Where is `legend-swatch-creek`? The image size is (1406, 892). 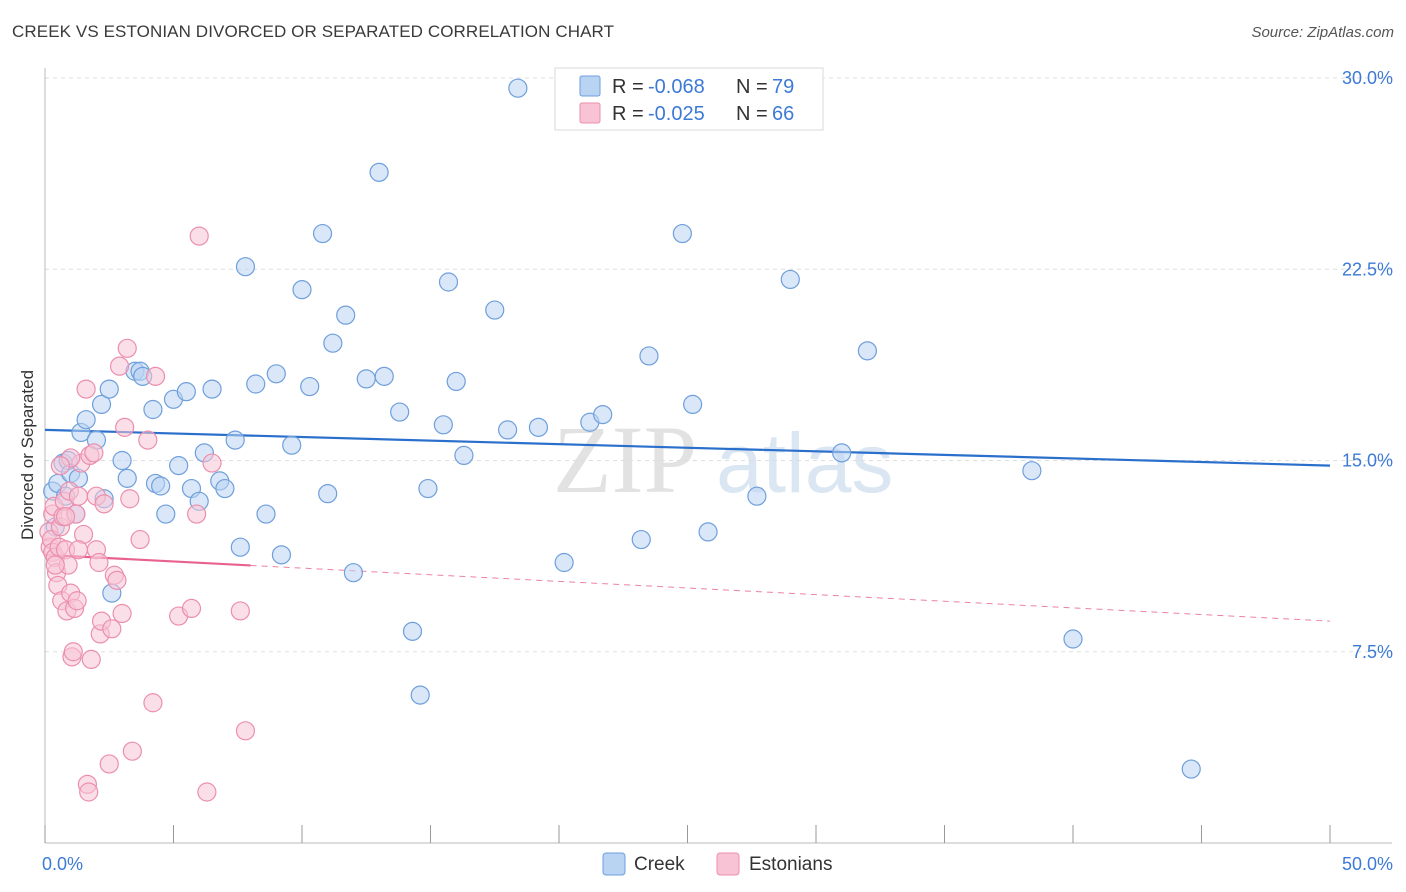 legend-swatch-creek is located at coordinates (590, 86).